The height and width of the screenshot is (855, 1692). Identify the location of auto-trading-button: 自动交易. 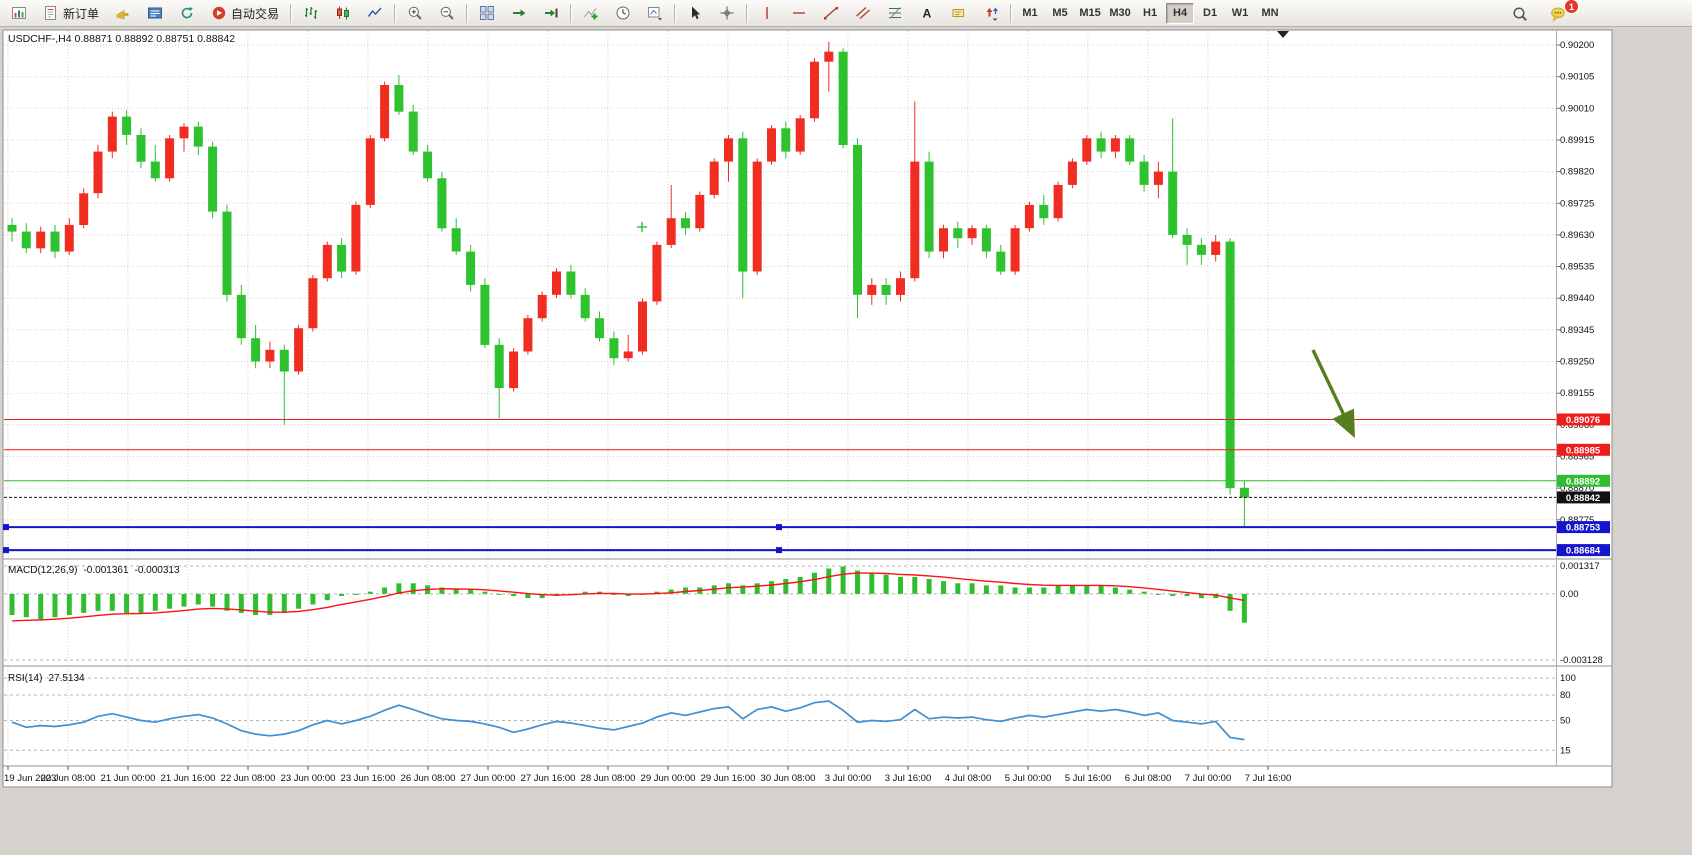
(245, 13).